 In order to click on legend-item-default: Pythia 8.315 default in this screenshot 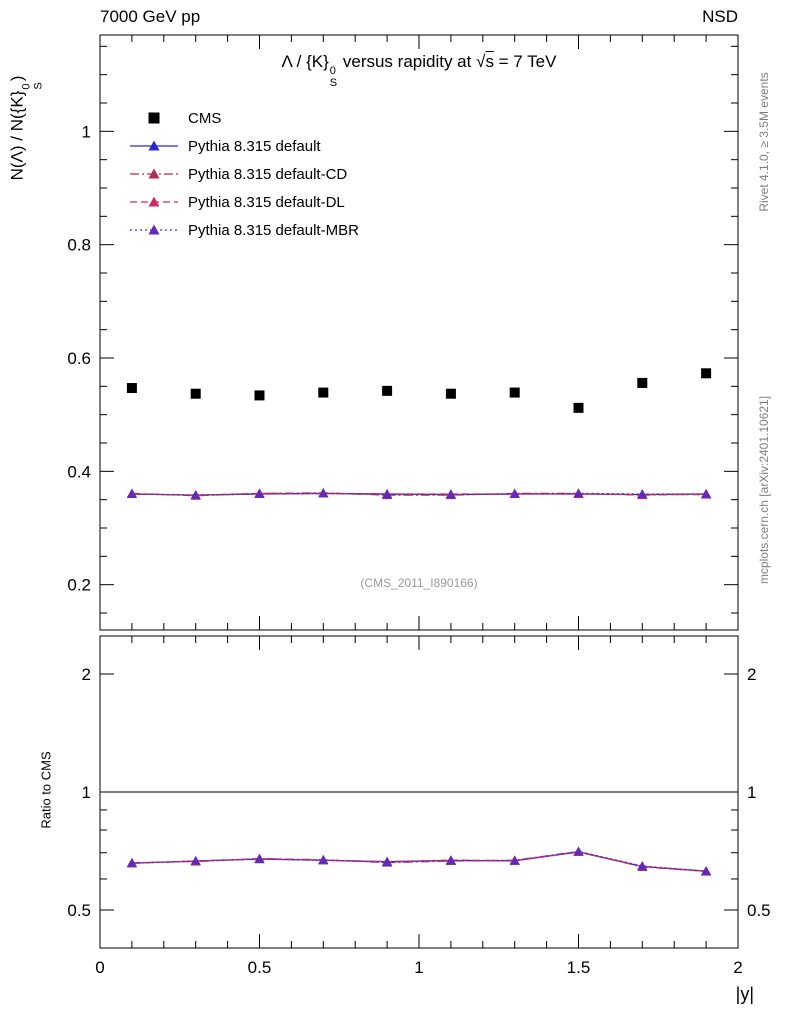, I will do `click(243, 146)`.